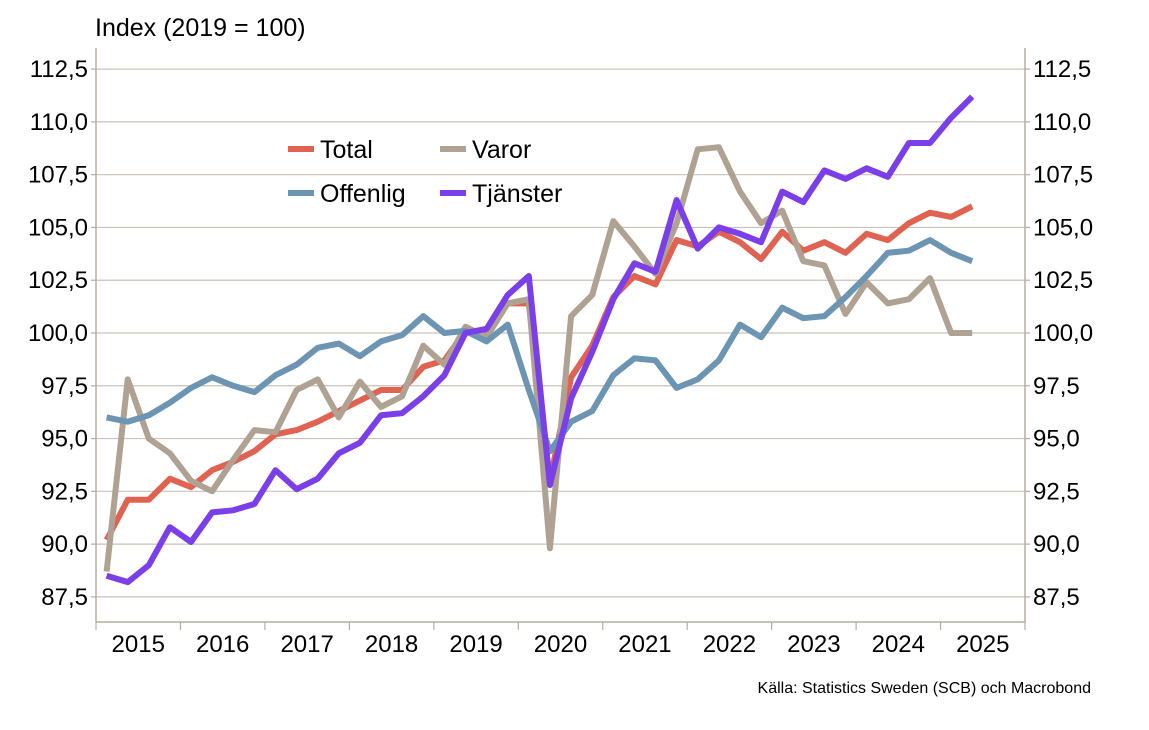 The width and height of the screenshot is (1149, 730). Describe the element at coordinates (1063, 227) in the screenshot. I see `y-tick-label-right: 105,0` at that location.